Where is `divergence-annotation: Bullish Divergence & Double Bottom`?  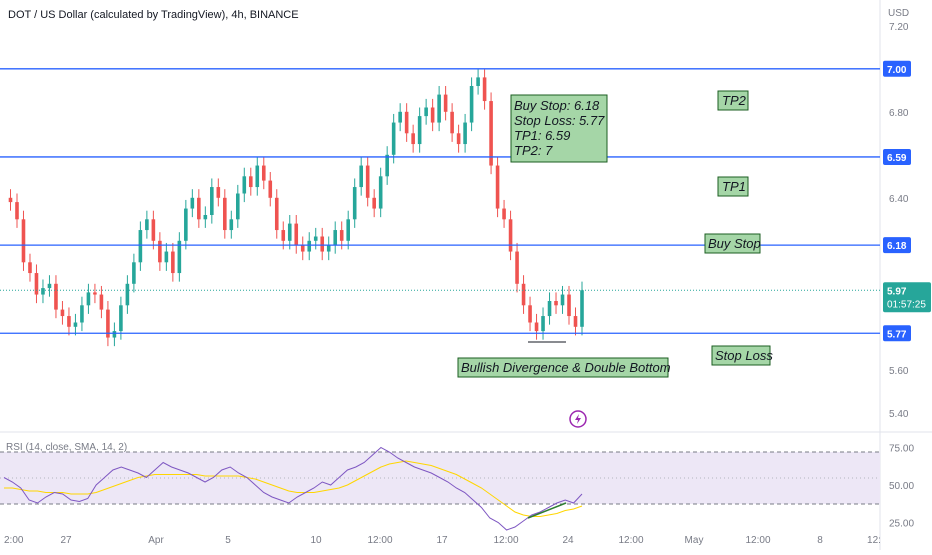 divergence-annotation: Bullish Divergence & Double Bottom is located at coordinates (564, 367).